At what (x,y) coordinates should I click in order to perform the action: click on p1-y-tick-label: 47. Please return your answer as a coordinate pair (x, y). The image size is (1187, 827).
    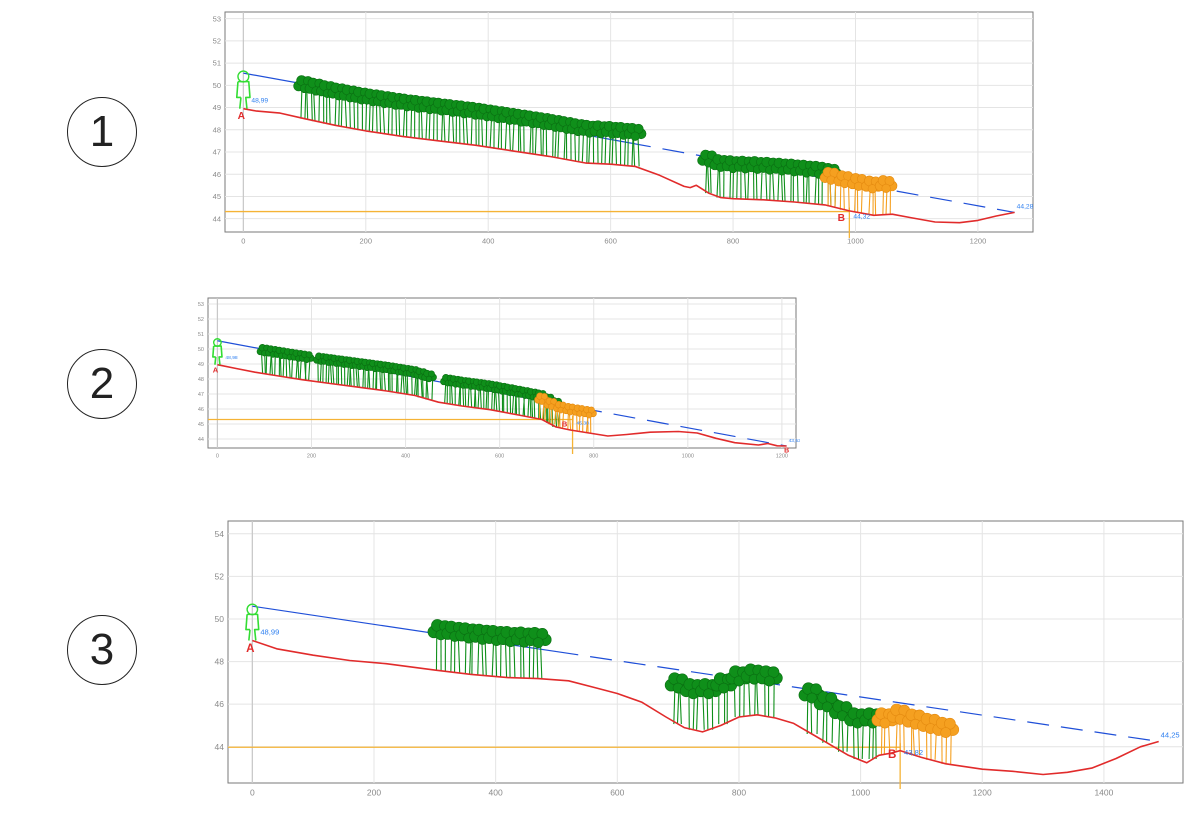
    Looking at the image, I should click on (217, 152).